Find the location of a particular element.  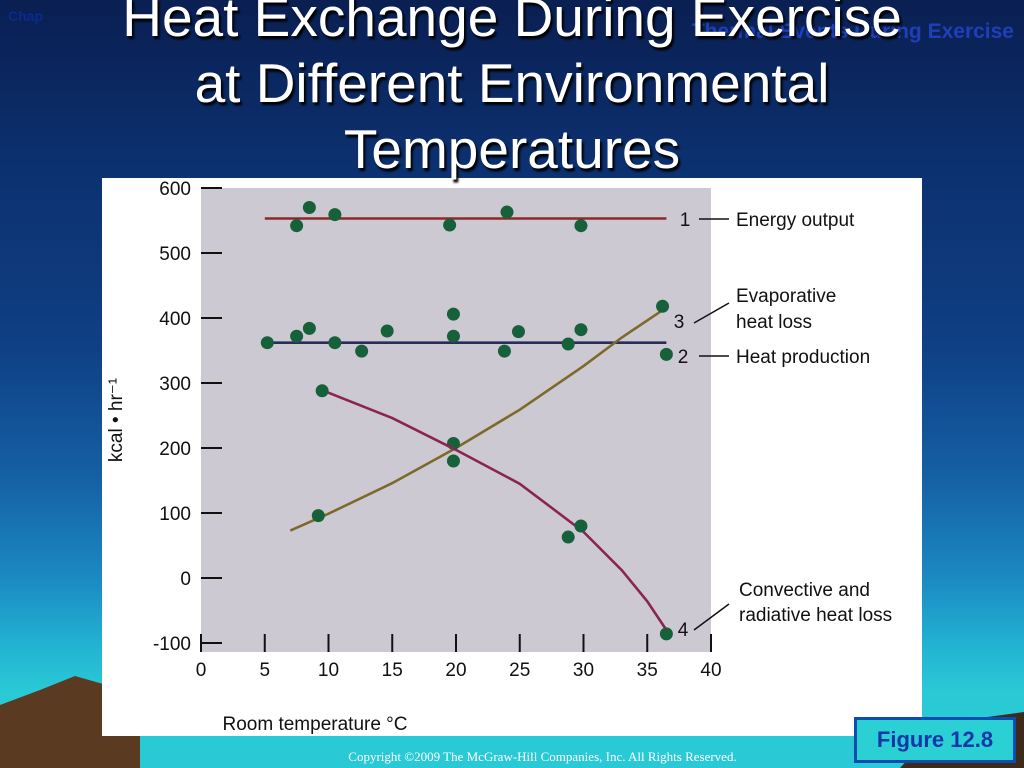

y-tick-label: 100 is located at coordinates (175, 514).